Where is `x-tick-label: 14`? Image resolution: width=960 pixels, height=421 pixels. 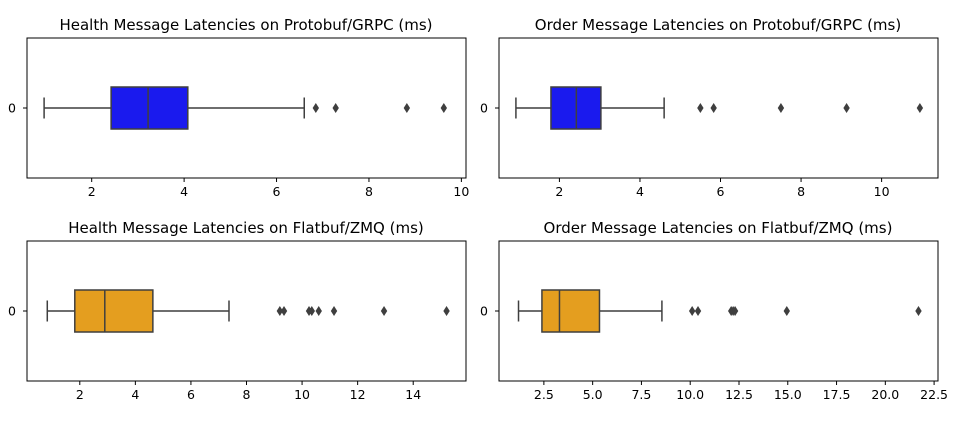 x-tick-label: 14 is located at coordinates (413, 394).